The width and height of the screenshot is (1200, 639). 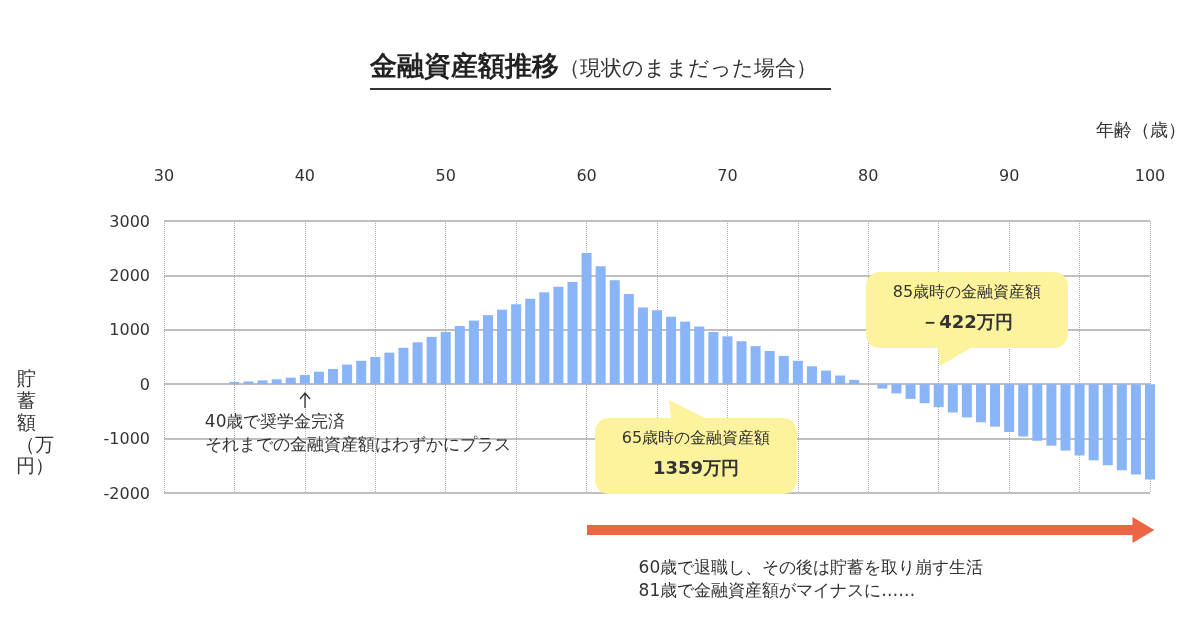 What do you see at coordinates (129, 221) in the screenshot?
I see `y-tick-label: 3000` at bounding box center [129, 221].